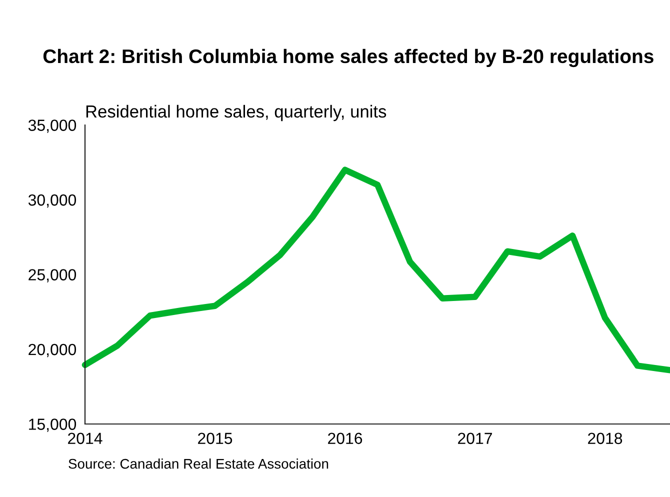 Image resolution: width=670 pixels, height=497 pixels. Describe the element at coordinates (52, 201) in the screenshot. I see `y-tick-label: 30,000` at that location.